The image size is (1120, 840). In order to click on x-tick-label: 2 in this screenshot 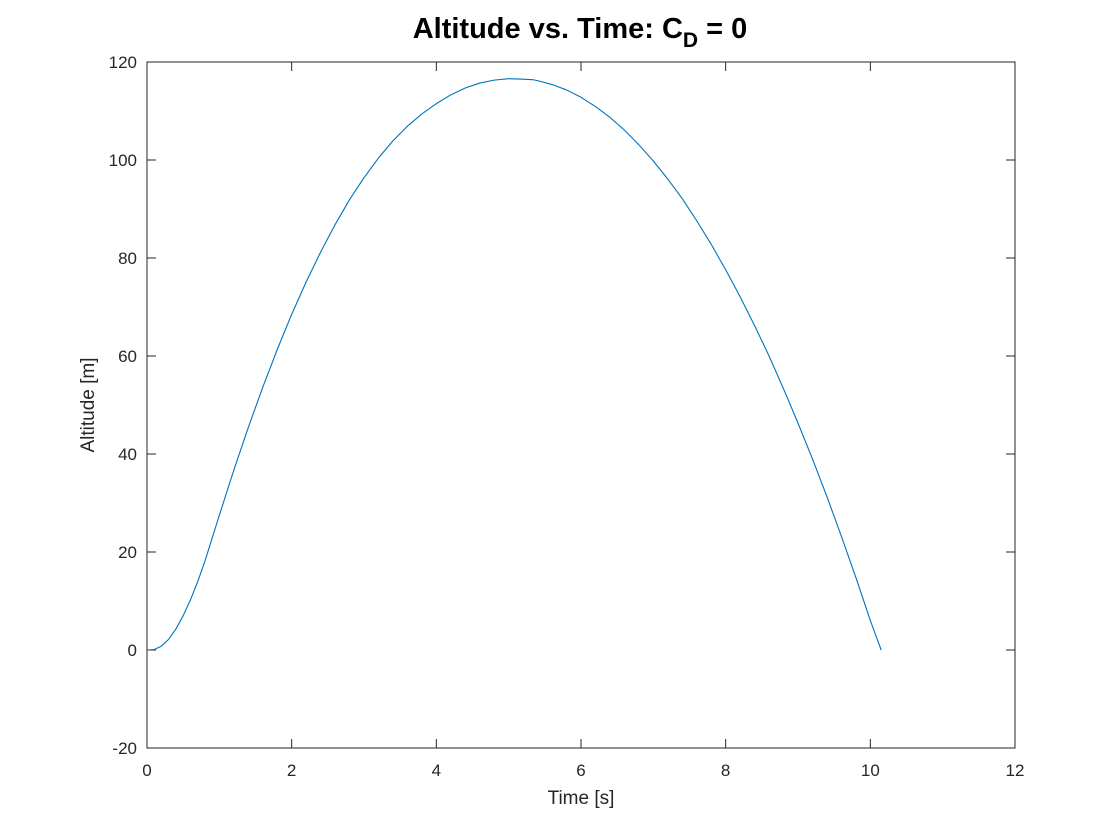, I will do `click(291, 770)`.